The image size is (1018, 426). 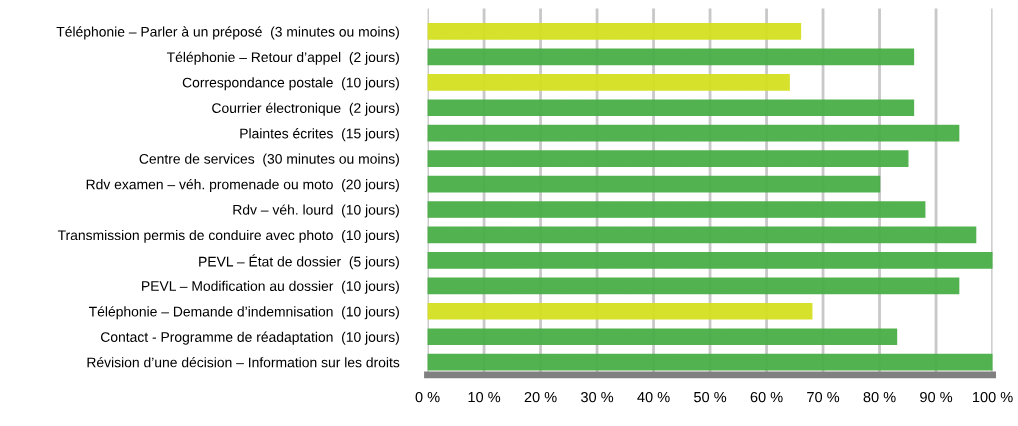 What do you see at coordinates (710, 397) in the screenshot?
I see `x-tick-label: 50 %` at bounding box center [710, 397].